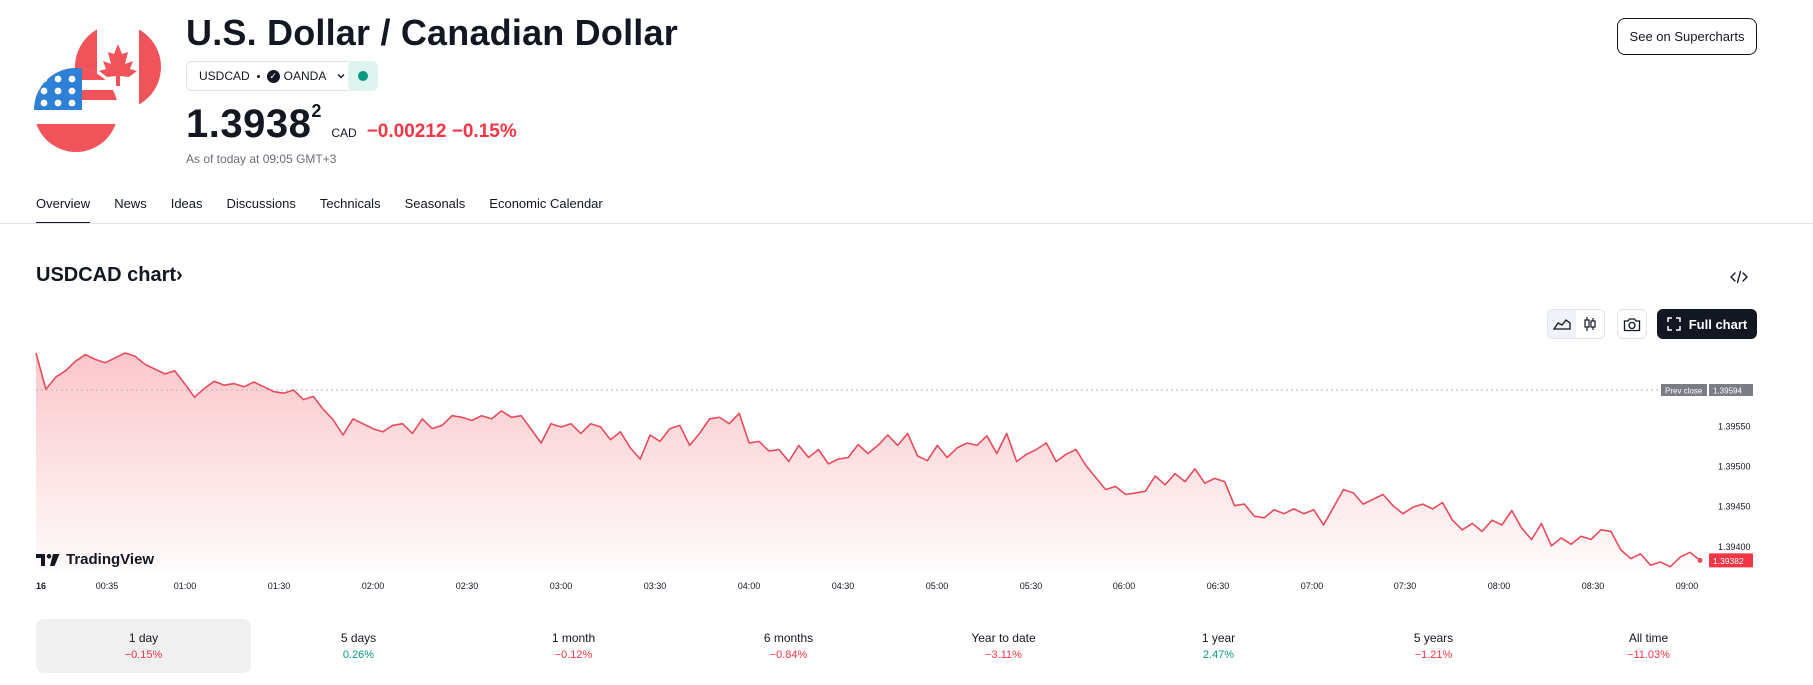 Image resolution: width=1813 pixels, height=685 pixels. Describe the element at coordinates (1003, 655) in the screenshot. I see `period-change: −3.11%` at that location.